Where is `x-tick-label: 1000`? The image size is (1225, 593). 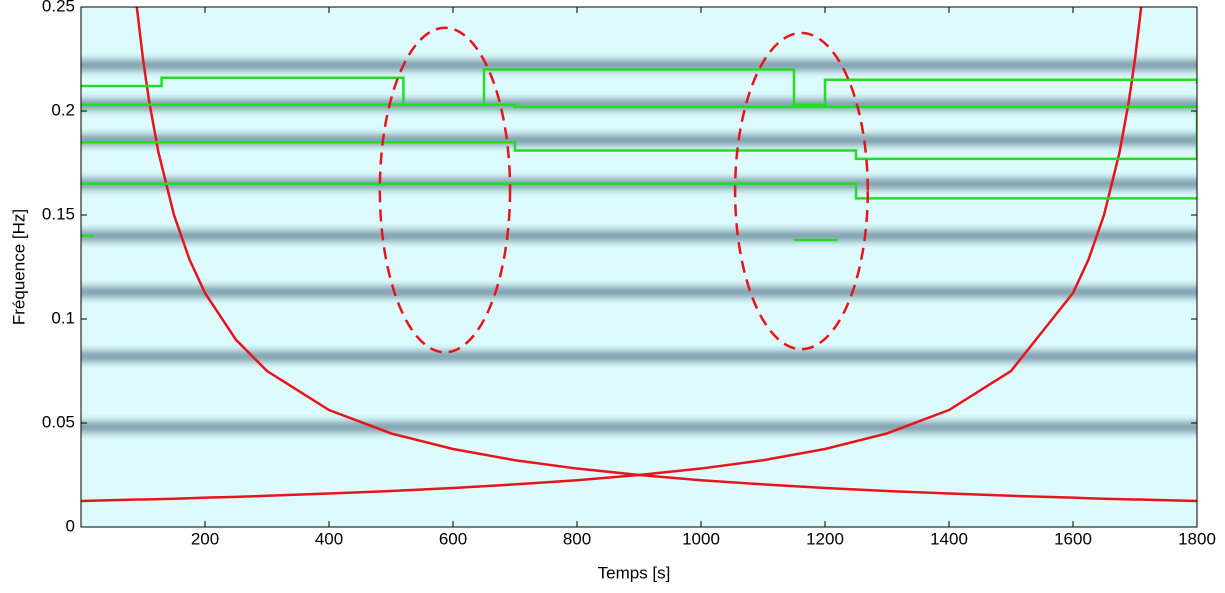
x-tick-label: 1000 is located at coordinates (701, 538).